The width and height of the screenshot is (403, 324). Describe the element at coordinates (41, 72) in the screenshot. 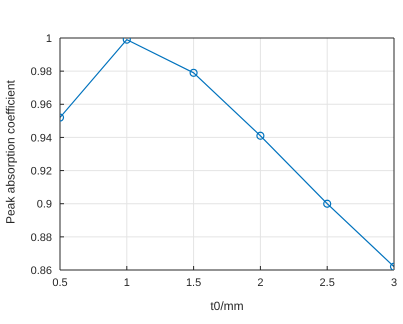

I see `y-tick-label: 0.98` at that location.